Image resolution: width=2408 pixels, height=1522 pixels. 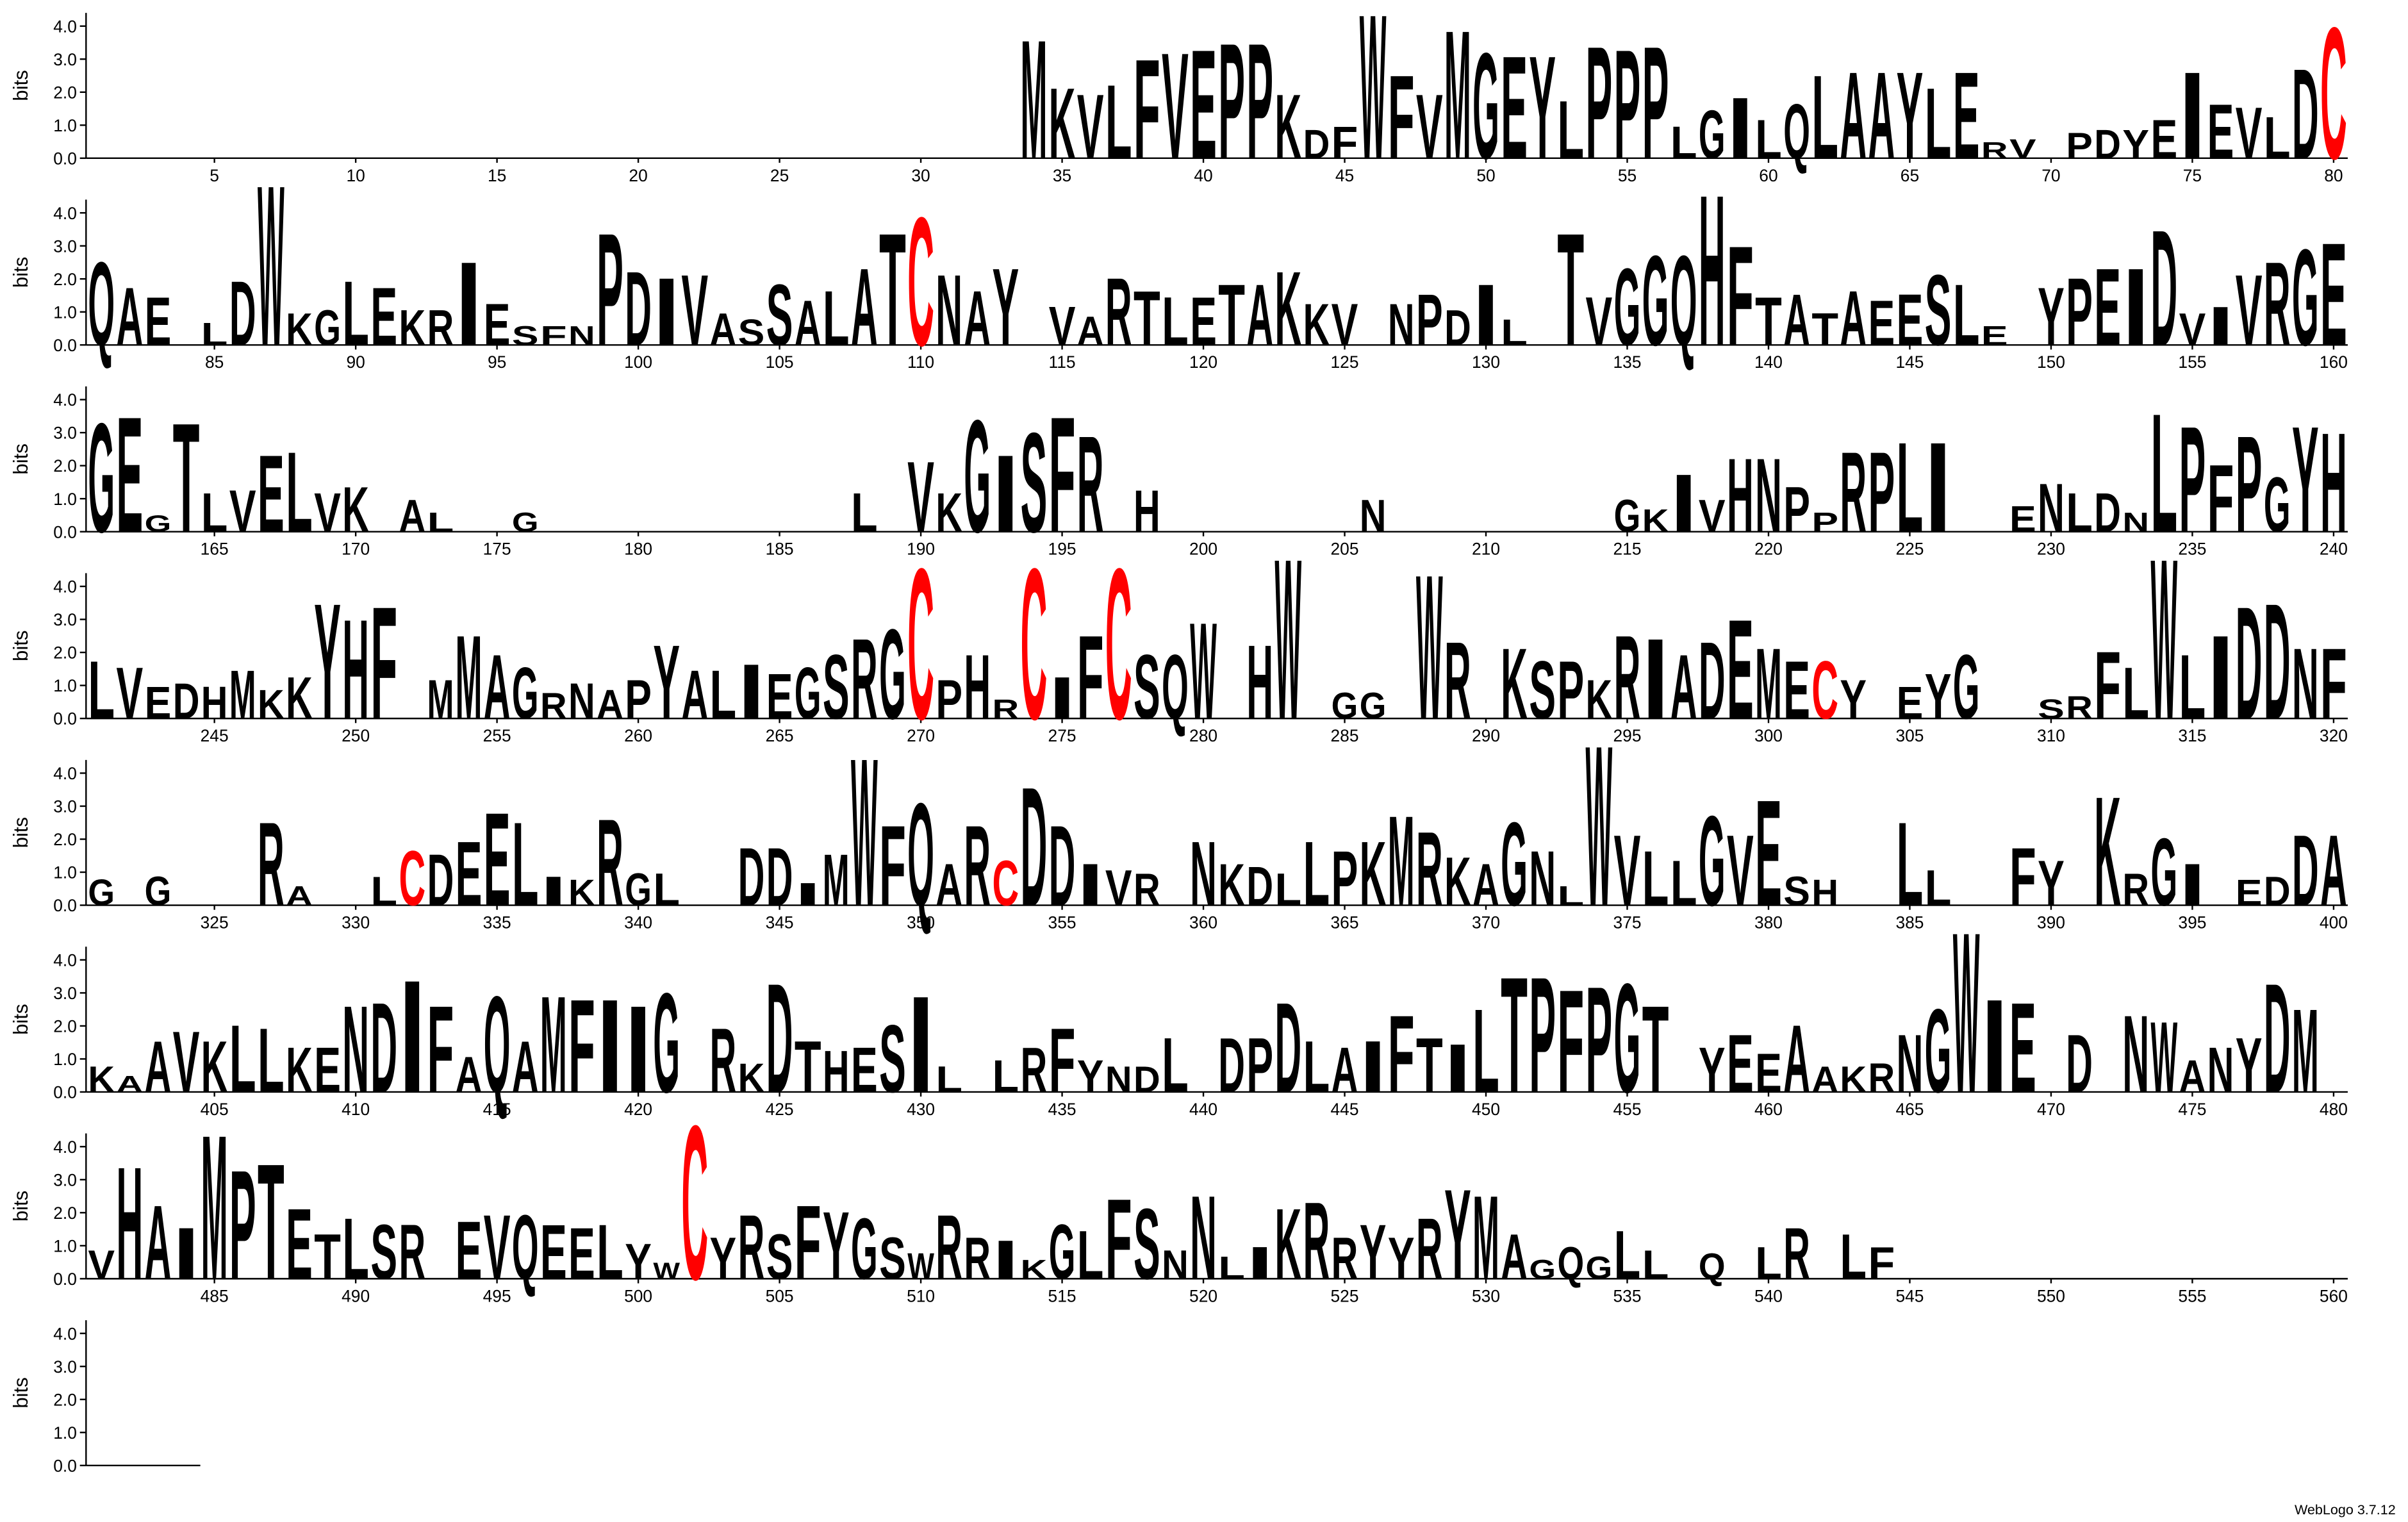 What do you see at coordinates (1769, 1109) in the screenshot?
I see `x-tick-label: 460` at bounding box center [1769, 1109].